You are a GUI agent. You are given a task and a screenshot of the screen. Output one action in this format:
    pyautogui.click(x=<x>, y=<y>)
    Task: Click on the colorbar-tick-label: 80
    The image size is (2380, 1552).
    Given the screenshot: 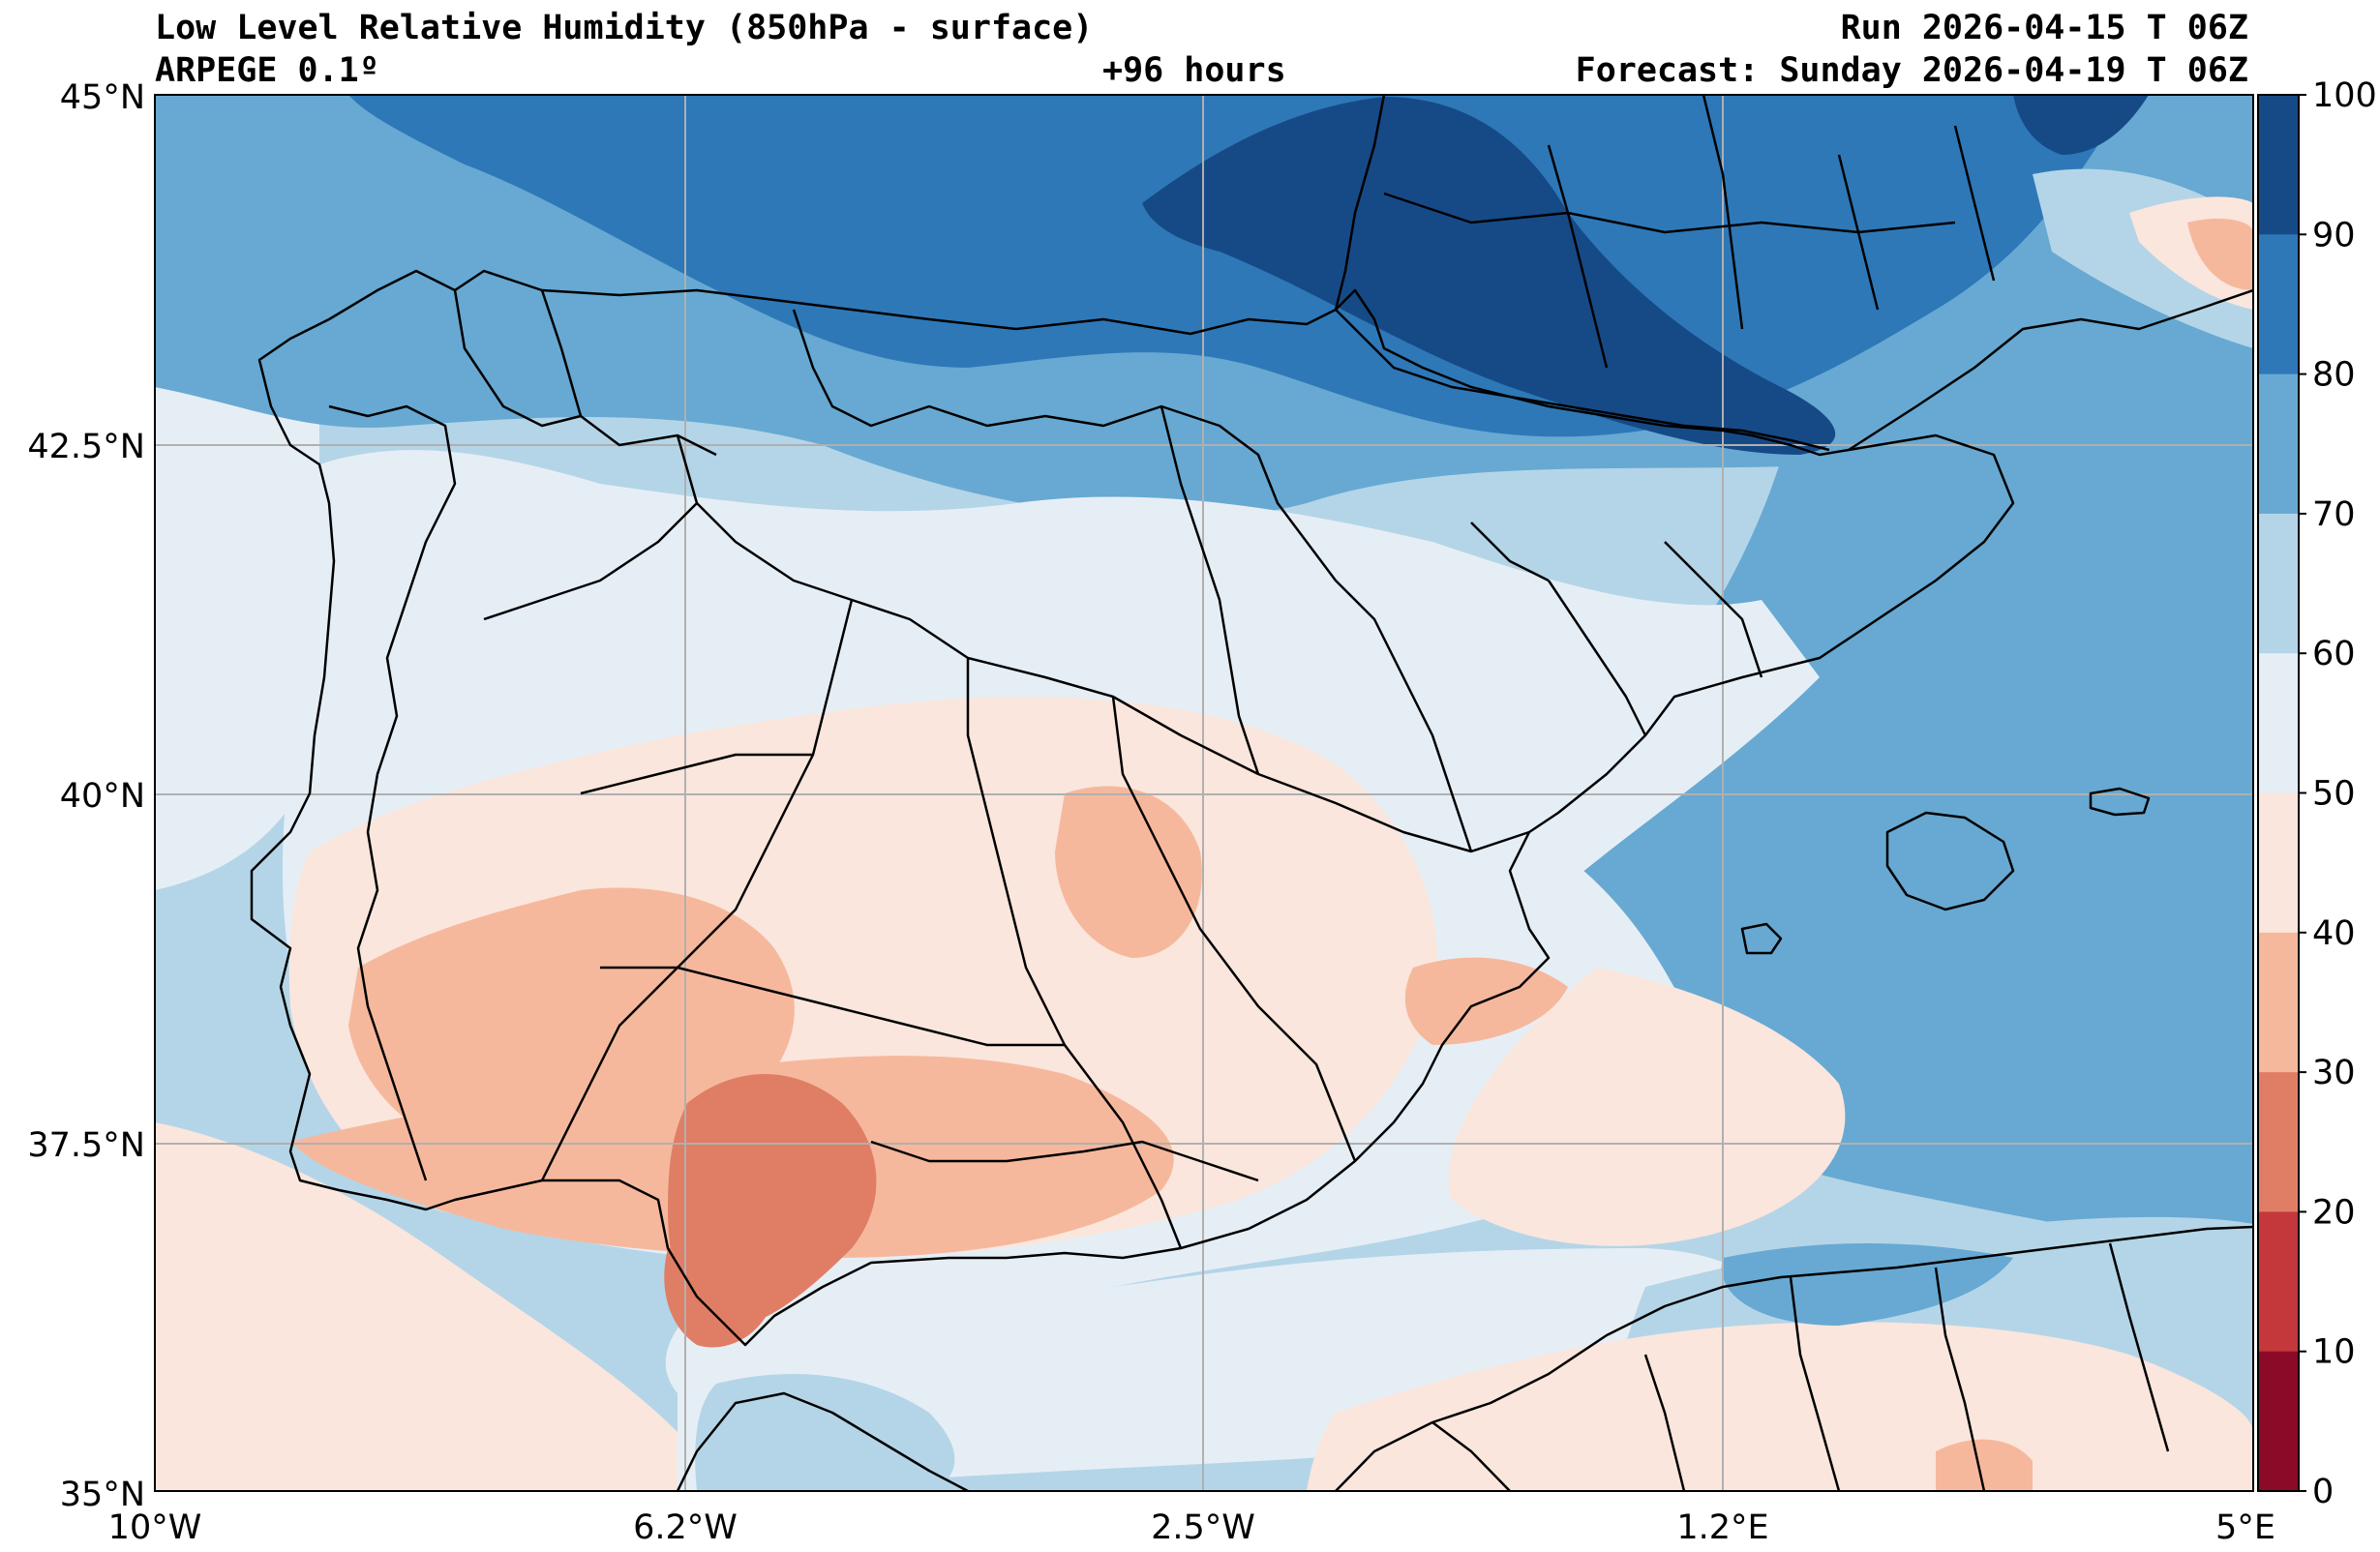 What is the action you would take?
    pyautogui.click(x=2334, y=375)
    